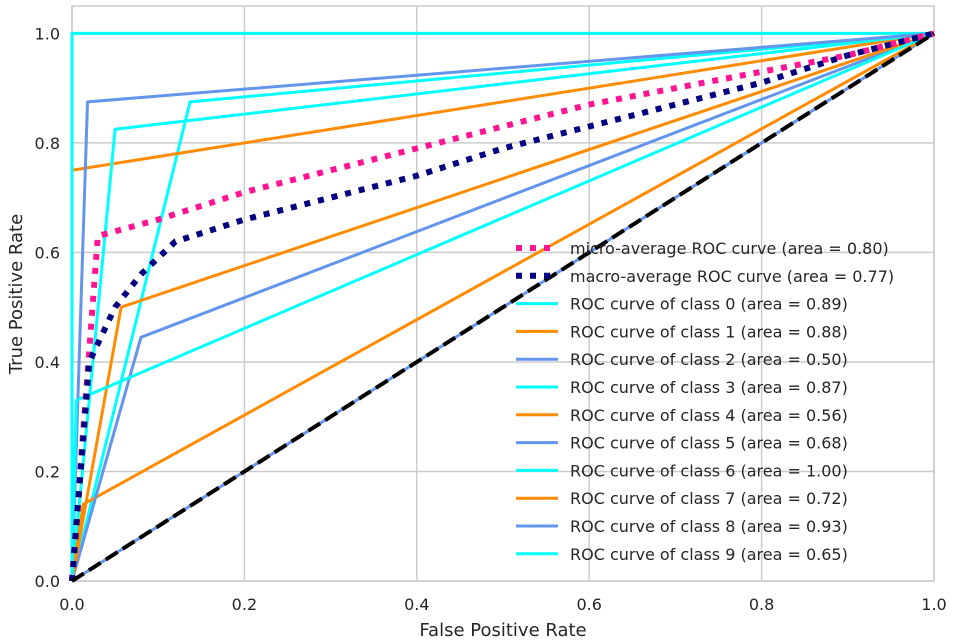  Describe the element at coordinates (47, 33) in the screenshot. I see `y-tick-label: 1.0` at that location.